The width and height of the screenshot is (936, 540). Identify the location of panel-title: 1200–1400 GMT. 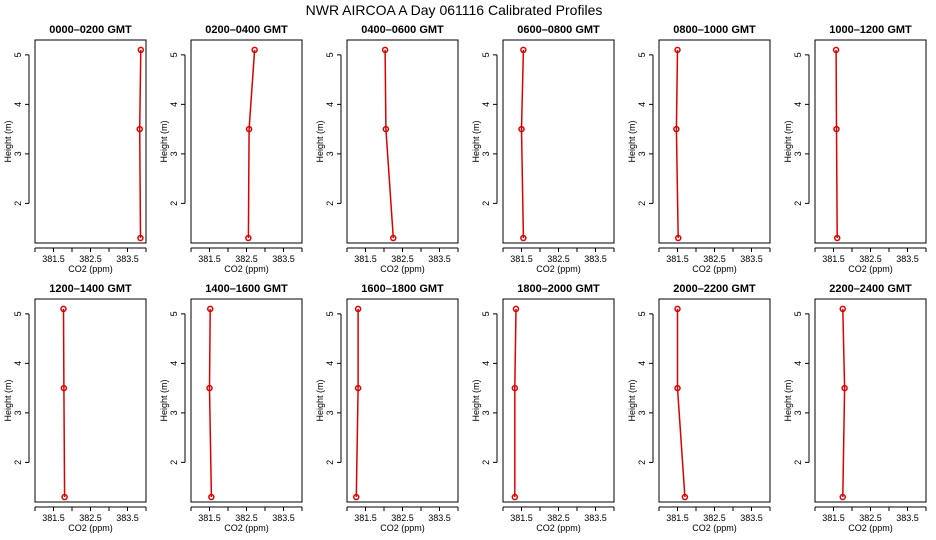
(90, 289).